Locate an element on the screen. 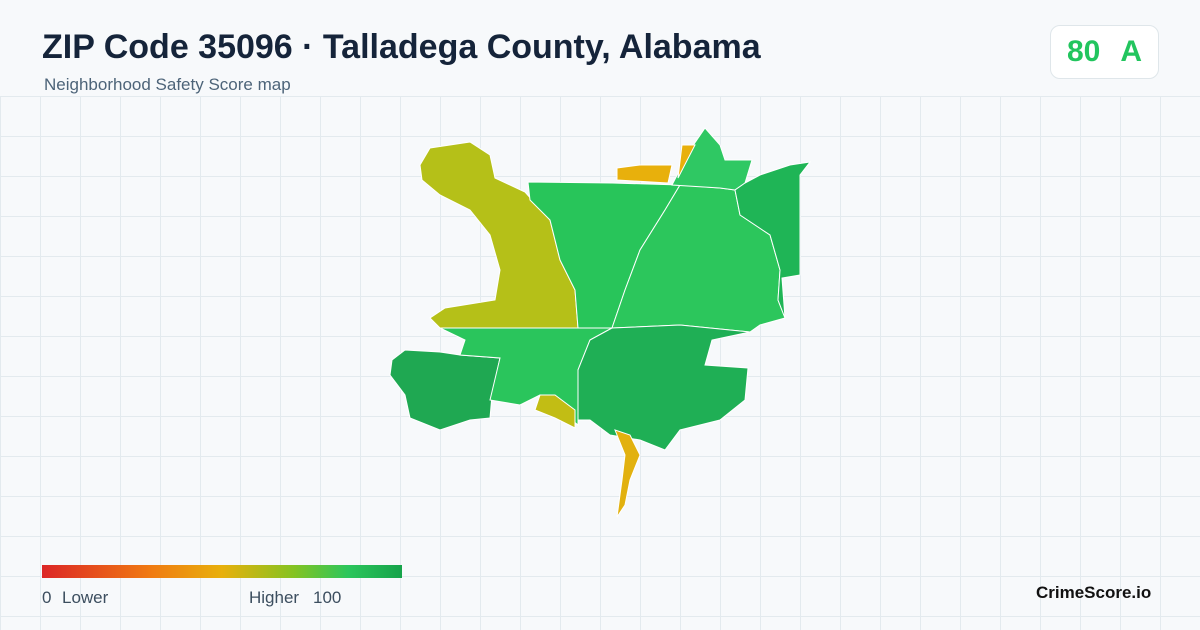 The width and height of the screenshot is (1200, 630). score-badge: 80 A is located at coordinates (1104, 52).